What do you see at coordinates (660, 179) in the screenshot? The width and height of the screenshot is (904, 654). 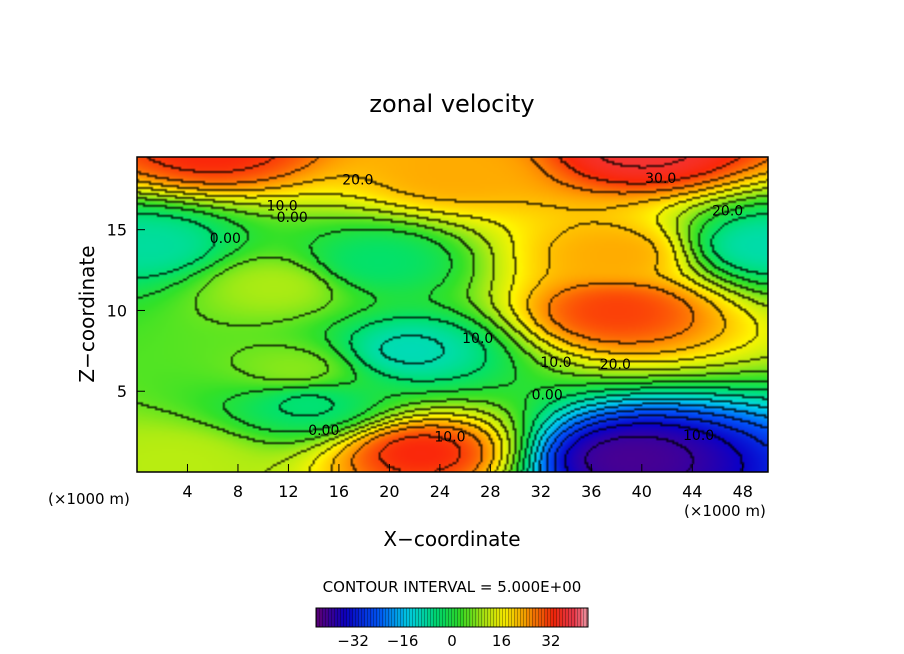 I see `contour-label: 30.0` at bounding box center [660, 179].